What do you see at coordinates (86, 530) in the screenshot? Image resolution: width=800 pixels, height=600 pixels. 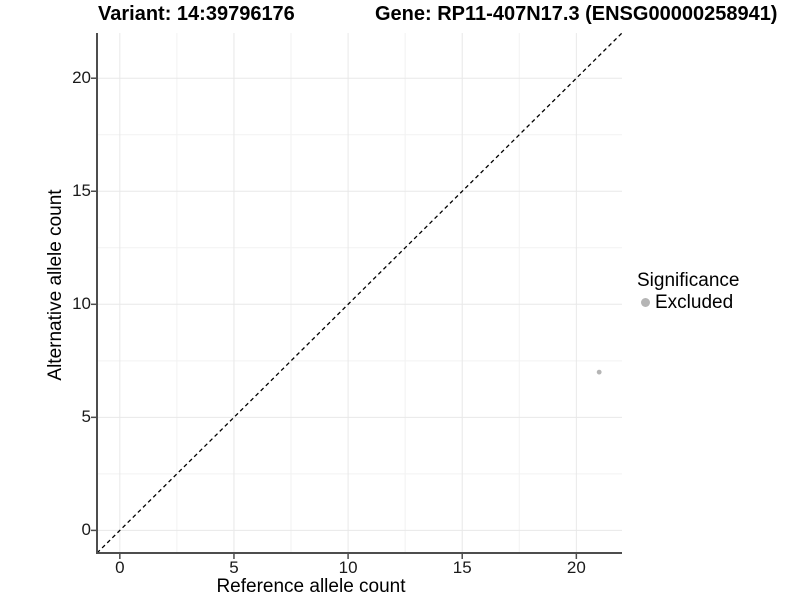 I see `y-tick-label: 0` at bounding box center [86, 530].